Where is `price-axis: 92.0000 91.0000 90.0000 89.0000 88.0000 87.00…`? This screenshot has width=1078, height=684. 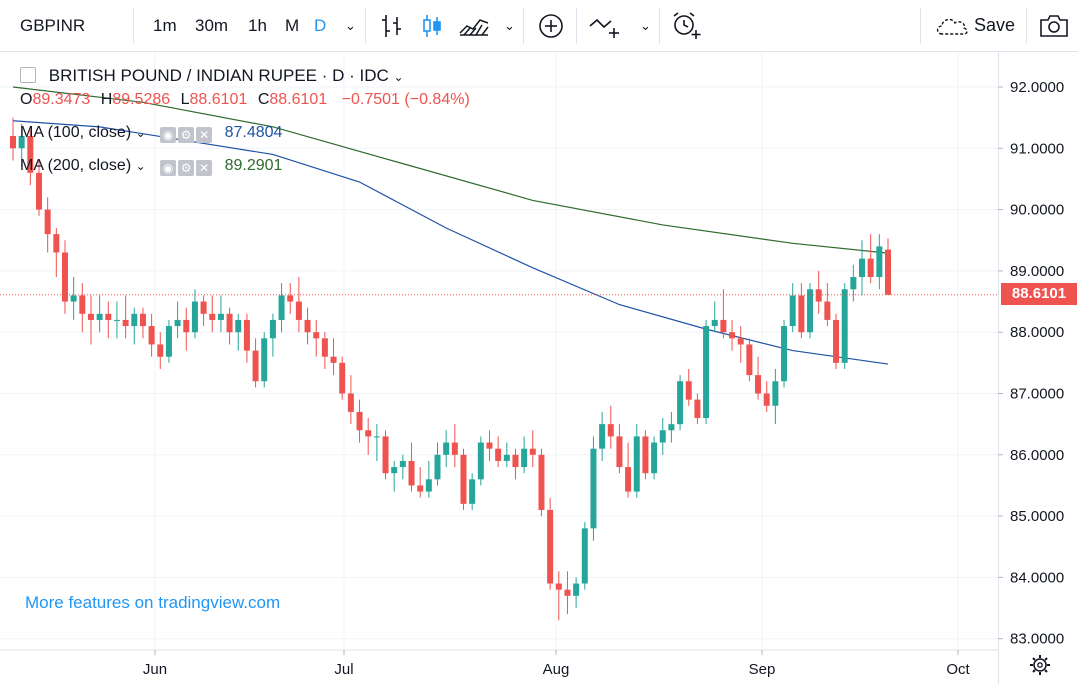
price-axis: 92.0000 91.0000 90.0000 89.0000 88.0000 87.00… is located at coordinates (1031, 363).